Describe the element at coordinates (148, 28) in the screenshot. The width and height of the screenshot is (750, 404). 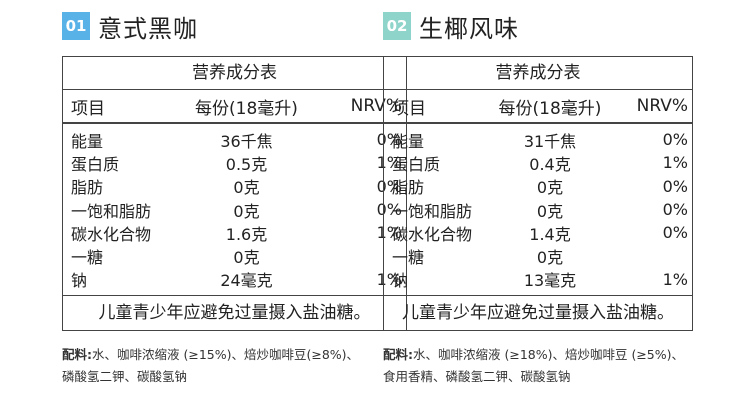
I see `product-name: 意式黑咖` at that location.